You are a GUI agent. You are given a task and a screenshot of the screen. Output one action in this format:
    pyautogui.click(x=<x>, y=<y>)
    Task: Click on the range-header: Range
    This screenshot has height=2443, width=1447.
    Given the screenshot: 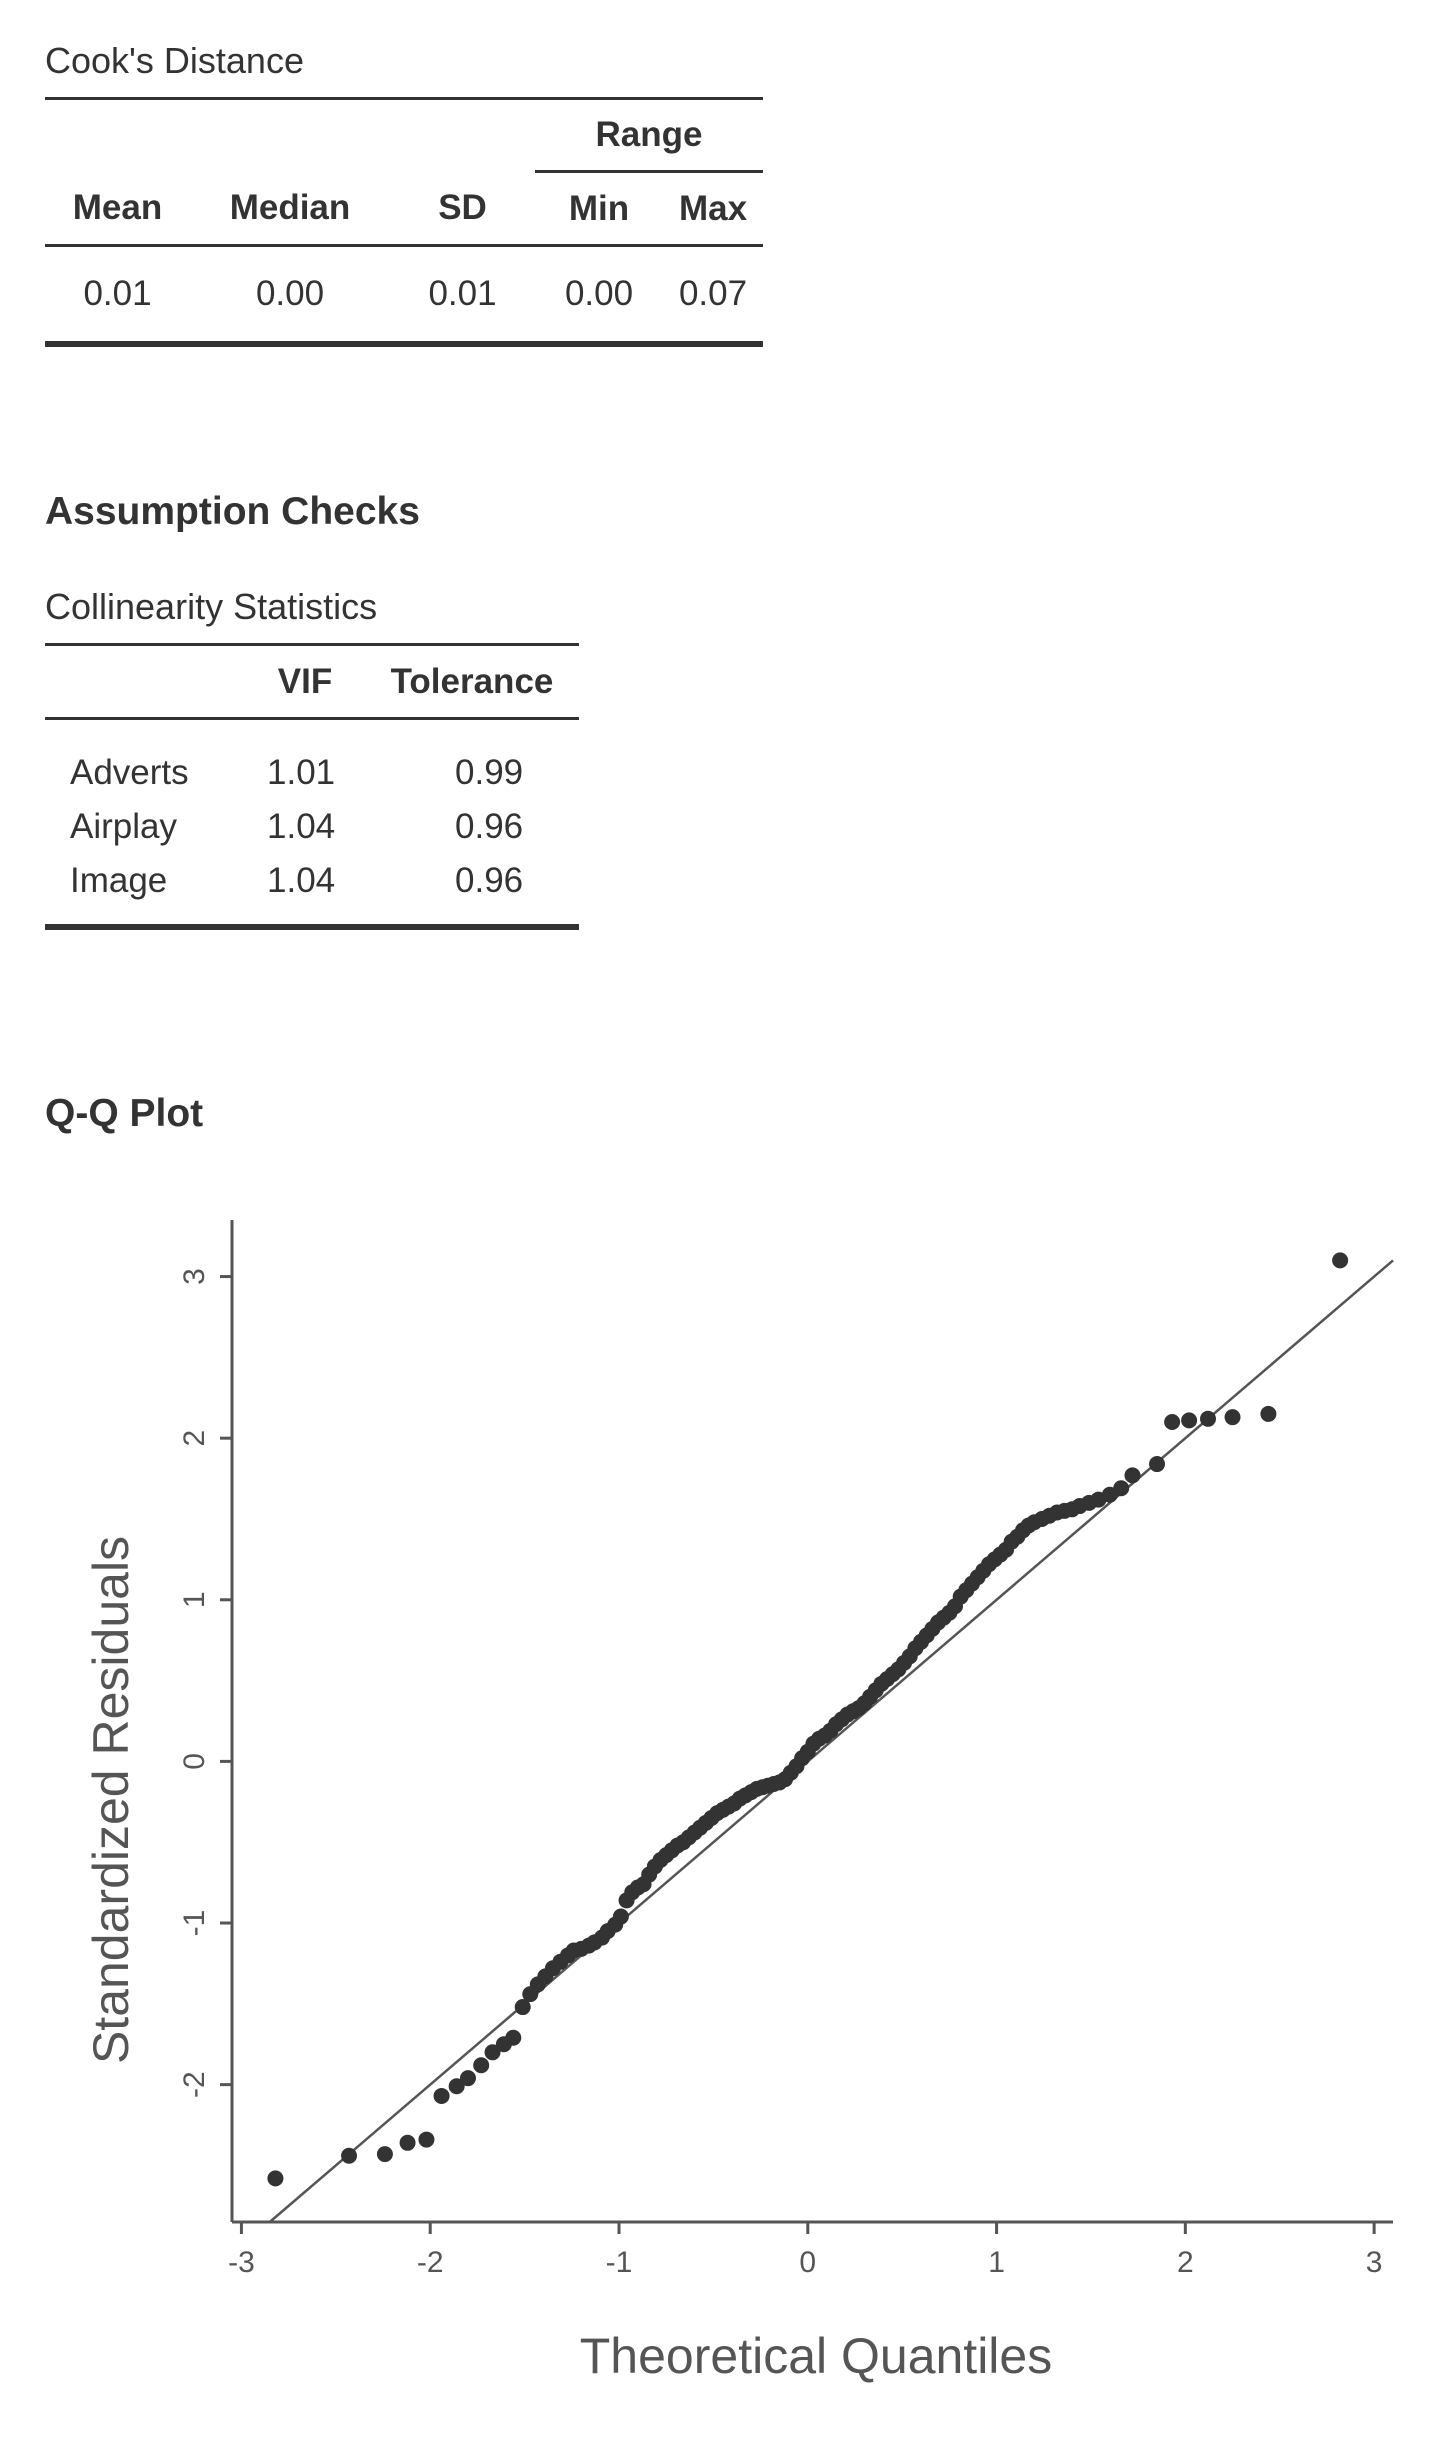 What is the action you would take?
    pyautogui.click(x=649, y=135)
    